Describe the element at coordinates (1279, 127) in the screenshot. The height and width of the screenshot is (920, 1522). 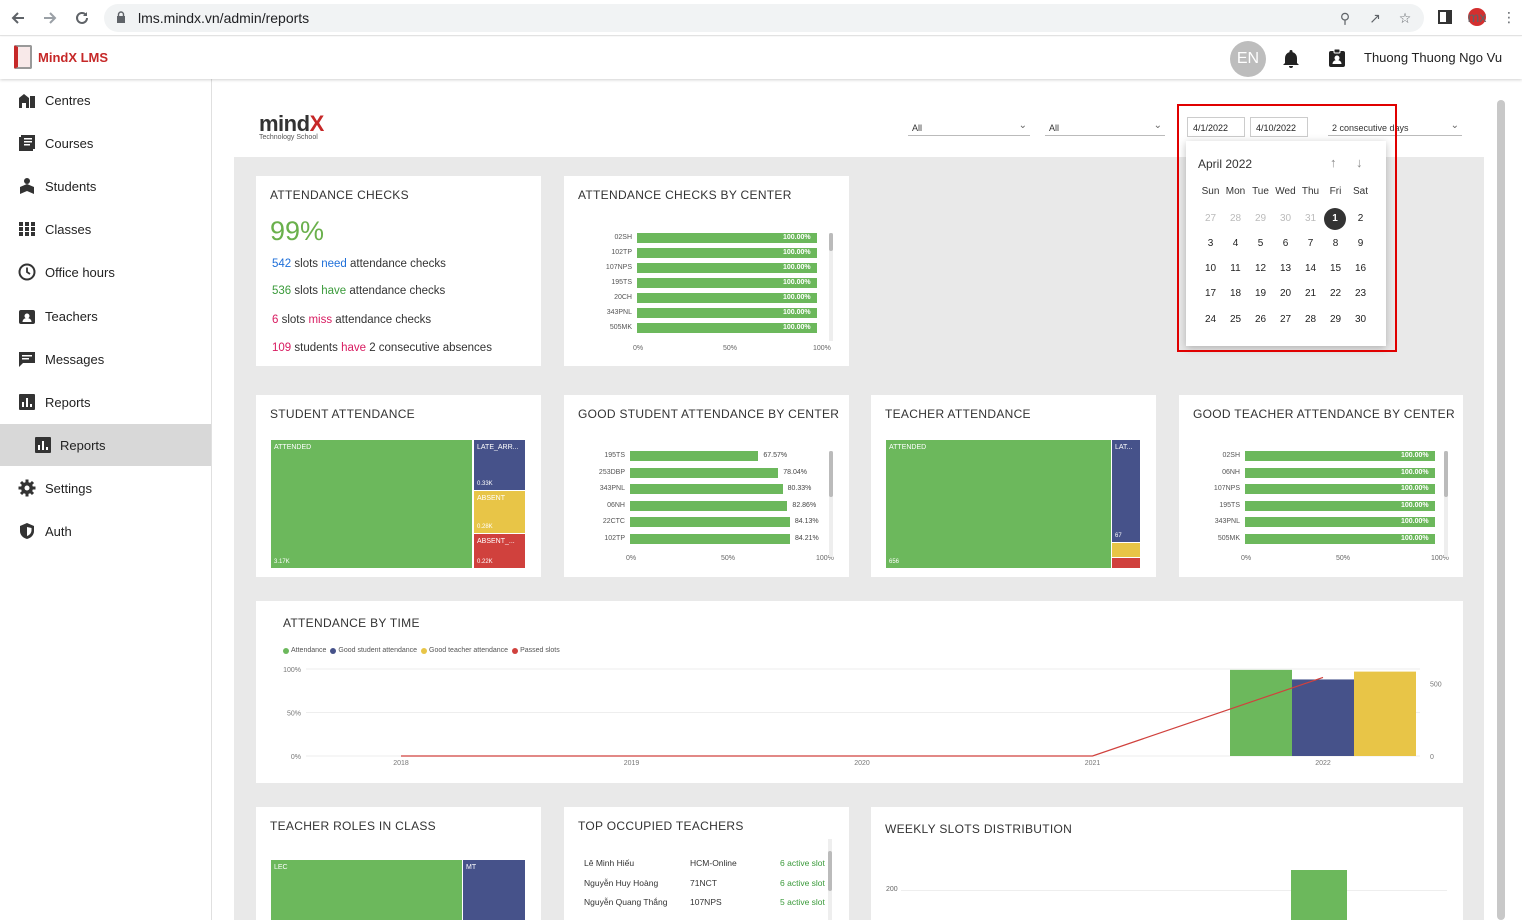
I see `date-to-input: 4/10/2022` at that location.